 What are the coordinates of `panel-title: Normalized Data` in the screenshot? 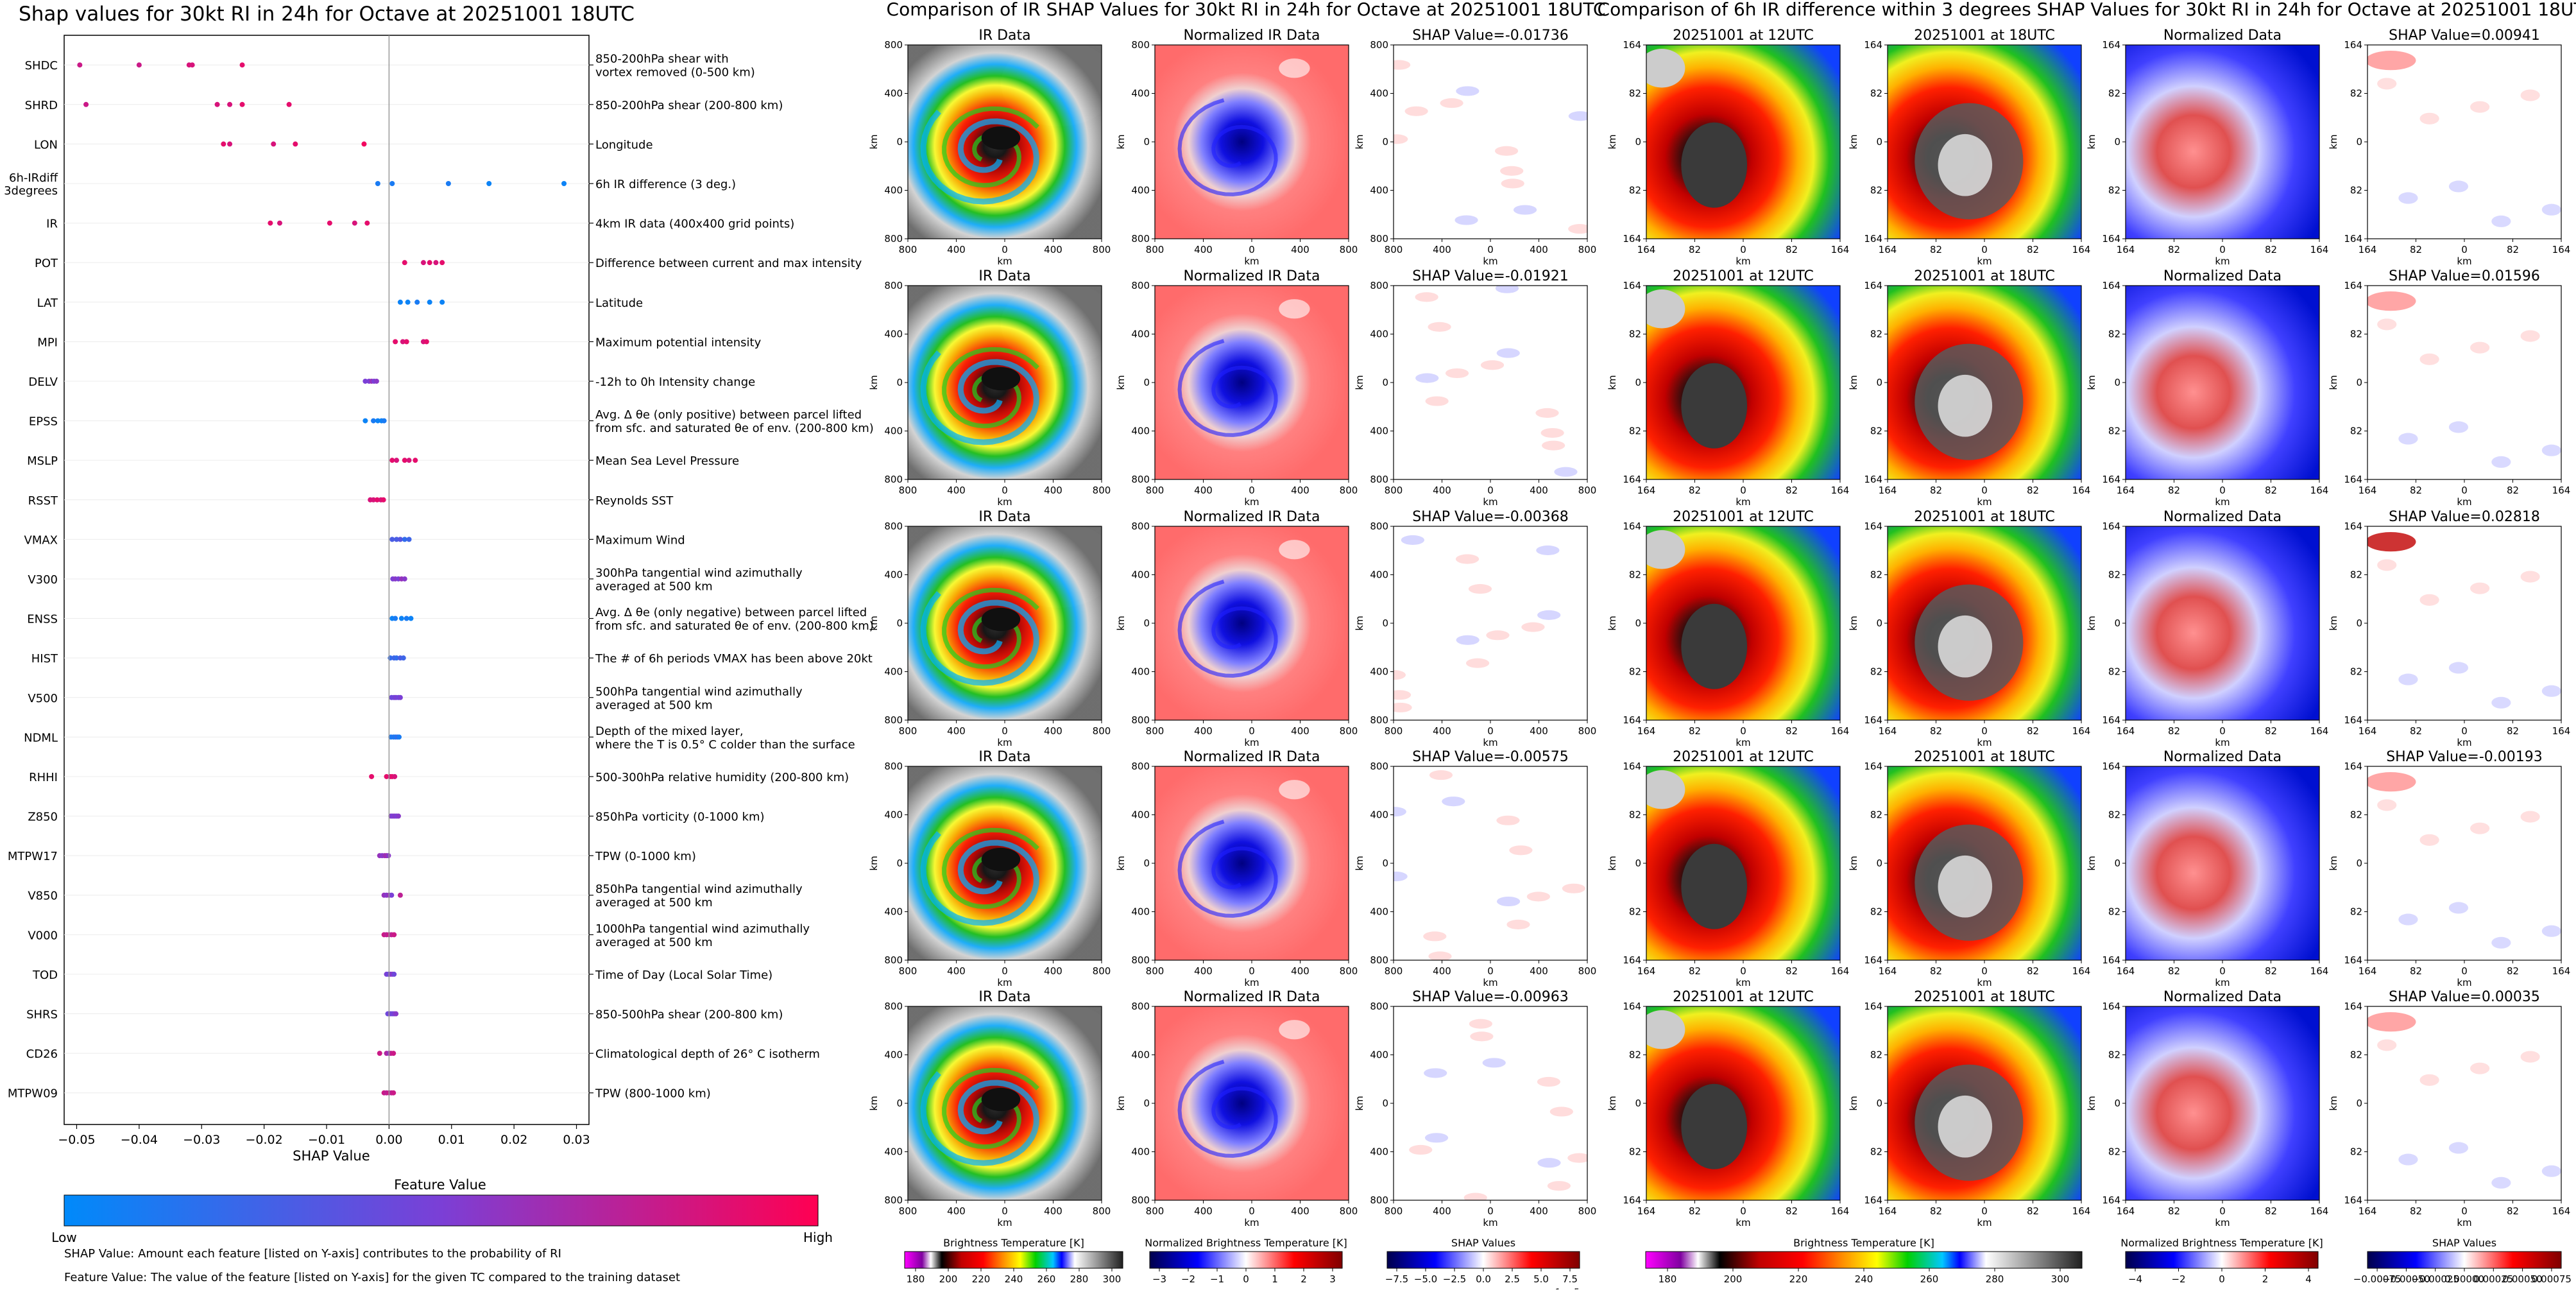 It's located at (2222, 36).